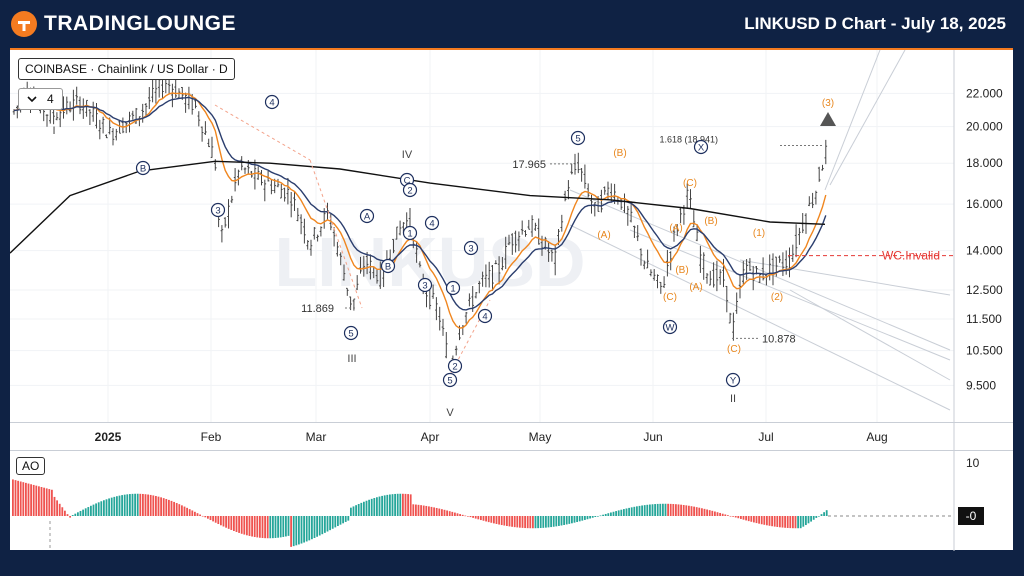  What do you see at coordinates (126, 69) in the screenshot?
I see `symbol-legend: COINBASE · Chainlink / US Dollar · D` at bounding box center [126, 69].